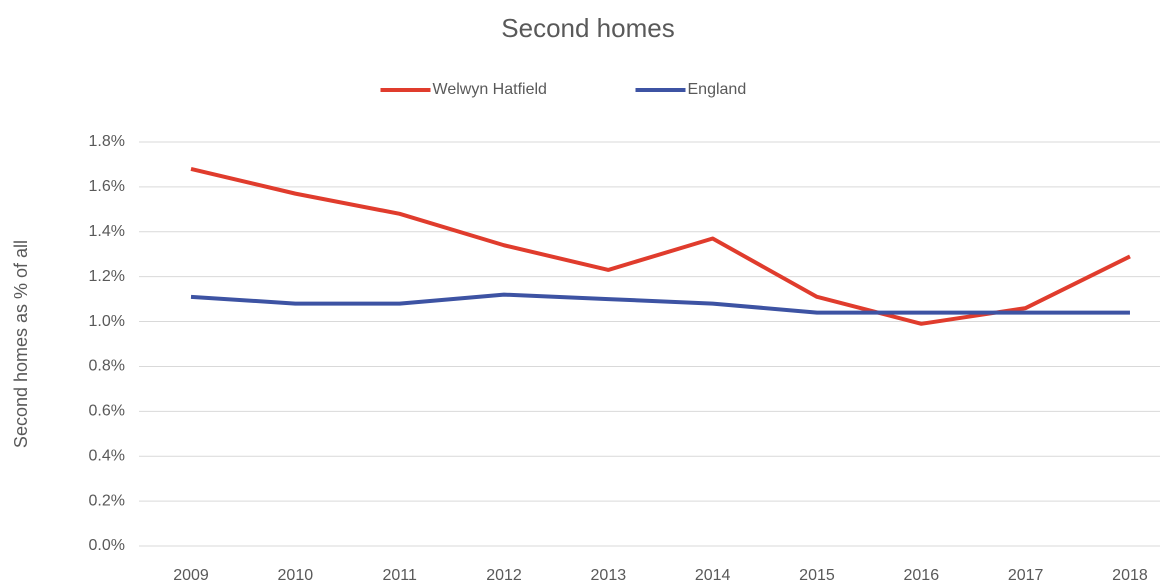 Image resolution: width=1176 pixels, height=588 pixels. What do you see at coordinates (107, 366) in the screenshot?
I see `y-tick-label: 0.8%` at bounding box center [107, 366].